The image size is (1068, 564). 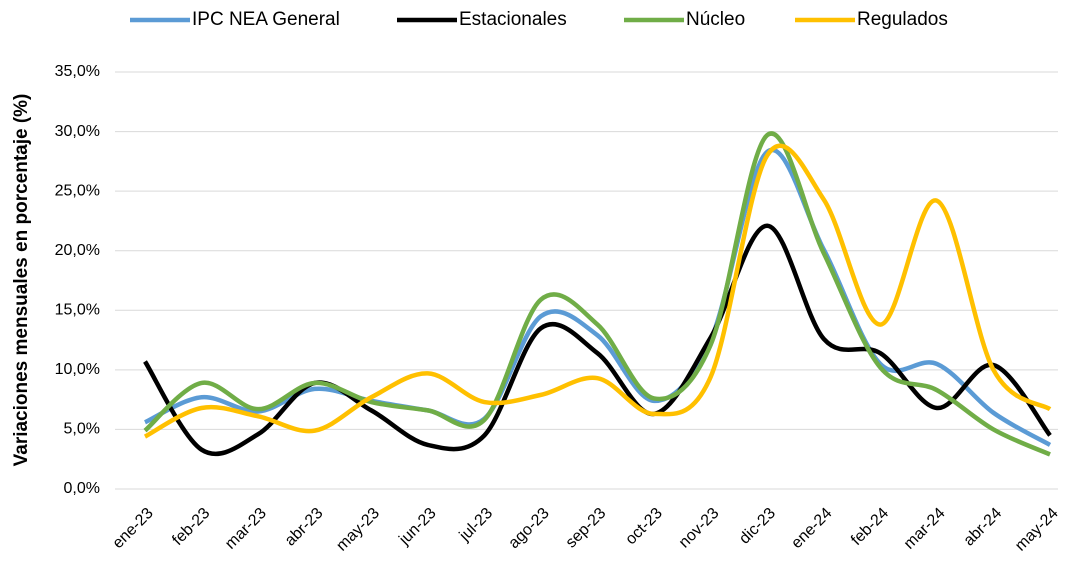 I want to click on y-tick-label: 15,0%, so click(x=77, y=310).